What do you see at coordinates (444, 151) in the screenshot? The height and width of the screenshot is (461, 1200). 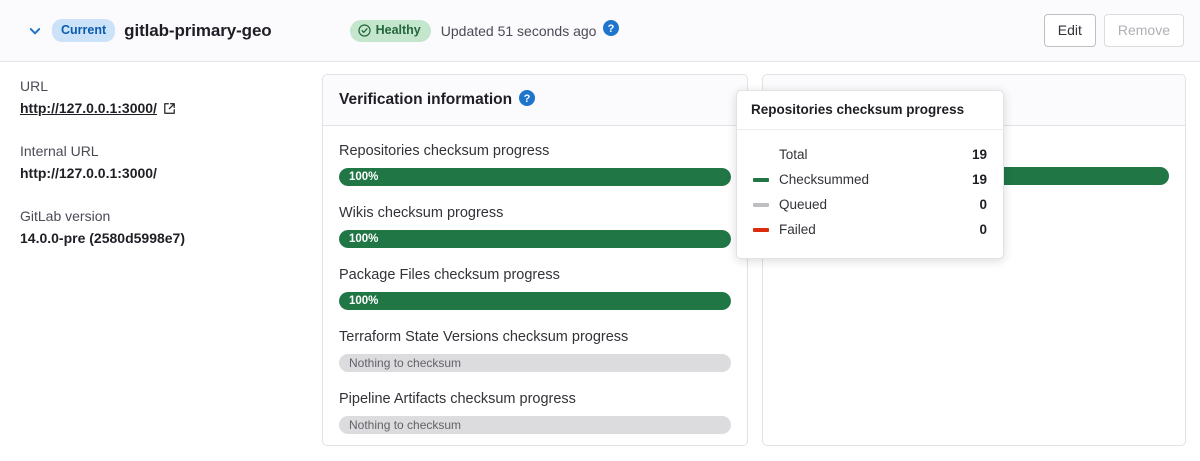 I see `progress-label: Repositories checksum progress` at bounding box center [444, 151].